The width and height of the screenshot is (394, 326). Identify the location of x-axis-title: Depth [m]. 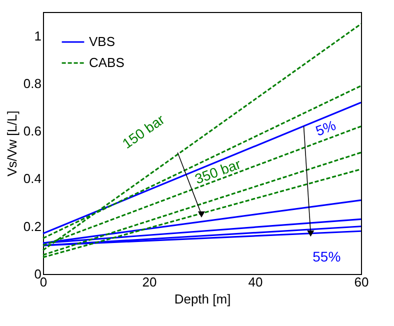
(202, 299).